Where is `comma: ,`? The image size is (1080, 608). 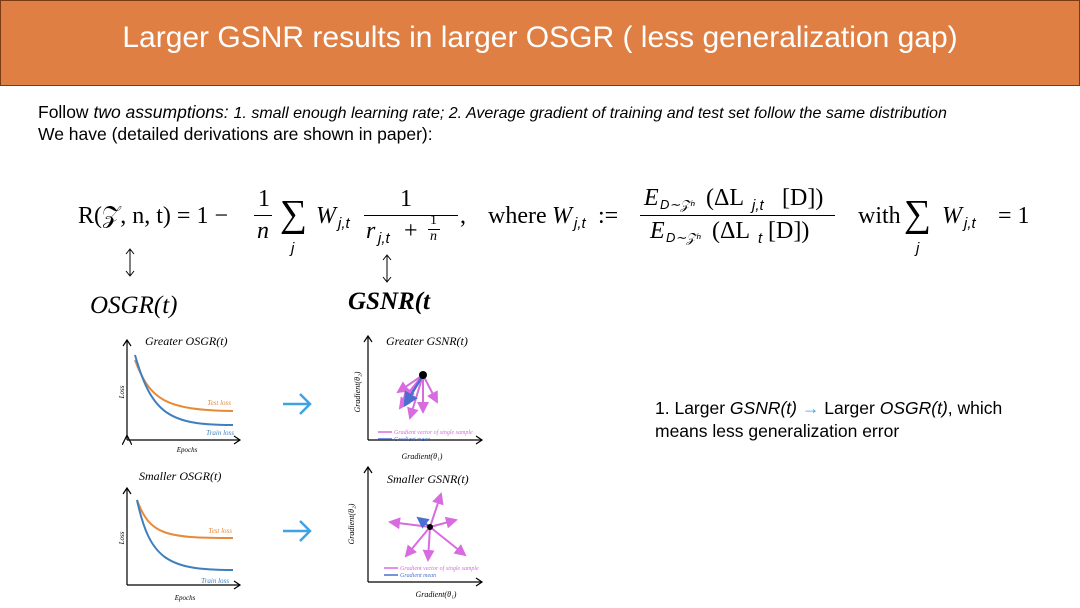
comma: , is located at coordinates (463, 216).